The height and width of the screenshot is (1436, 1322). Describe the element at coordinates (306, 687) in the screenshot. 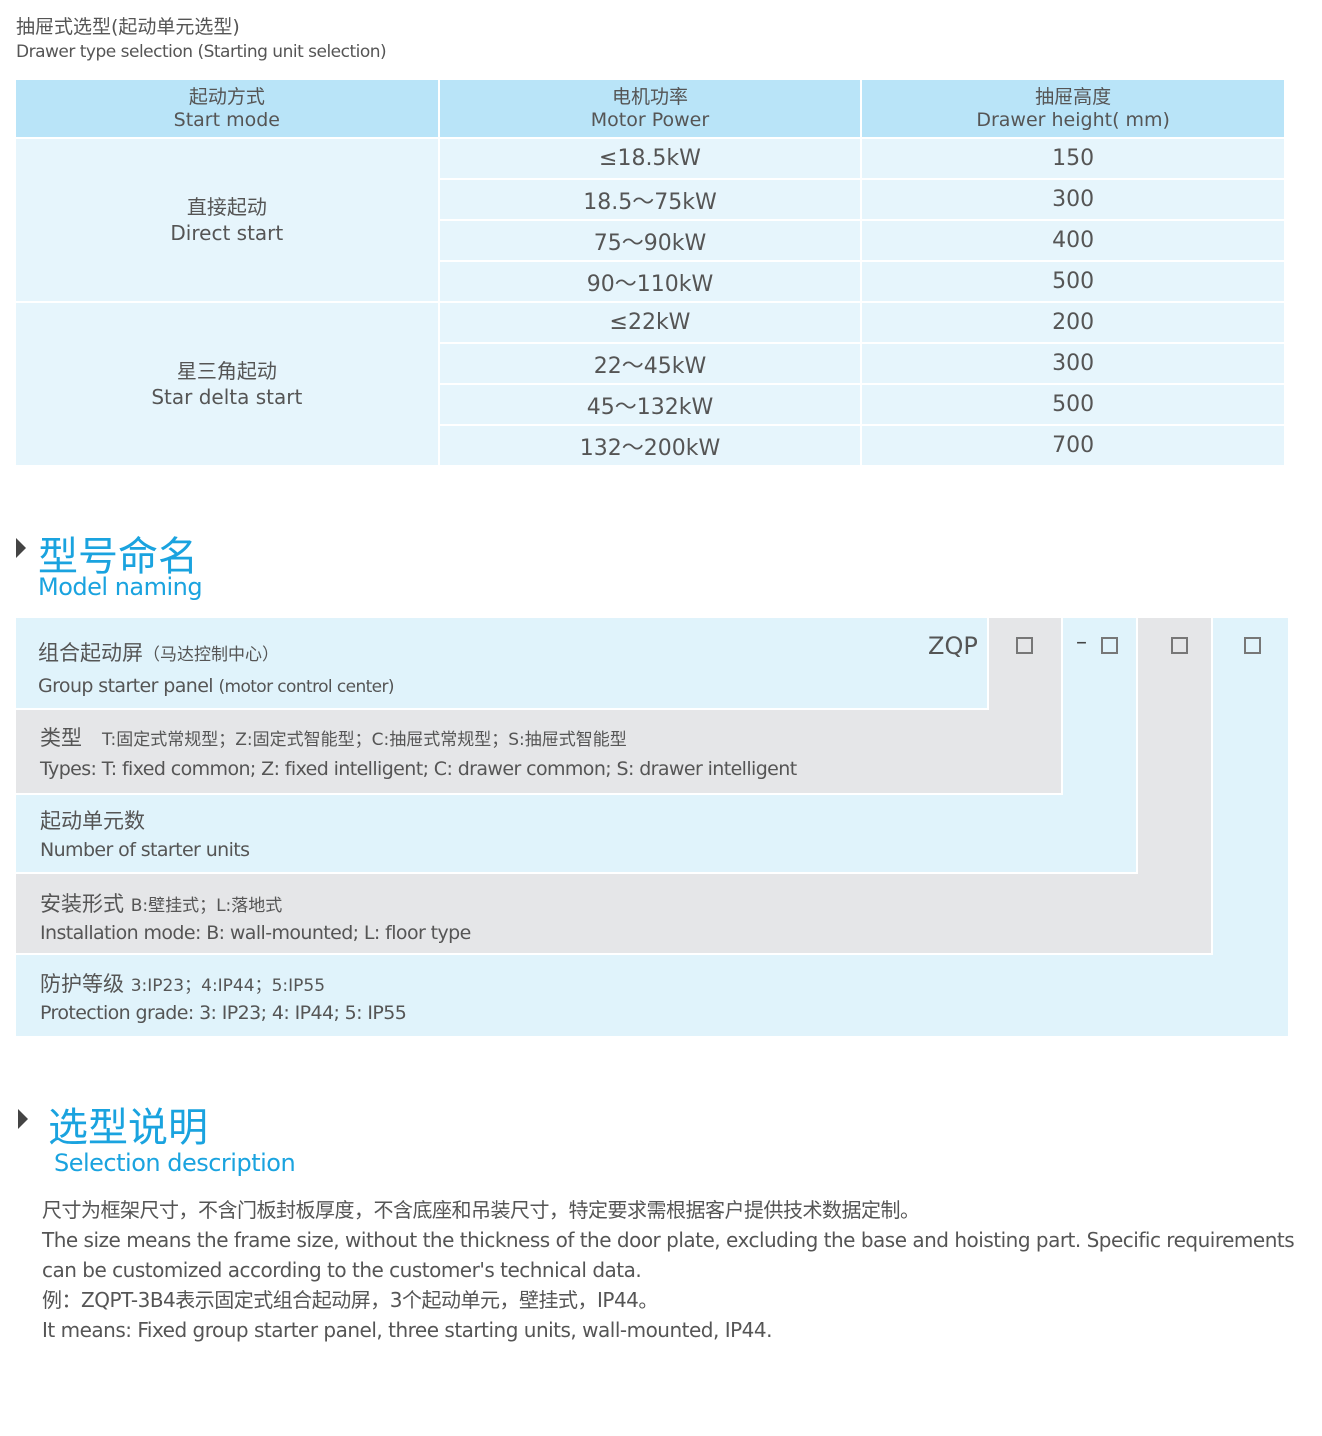

I see `en-note: (motor control center)` at that location.